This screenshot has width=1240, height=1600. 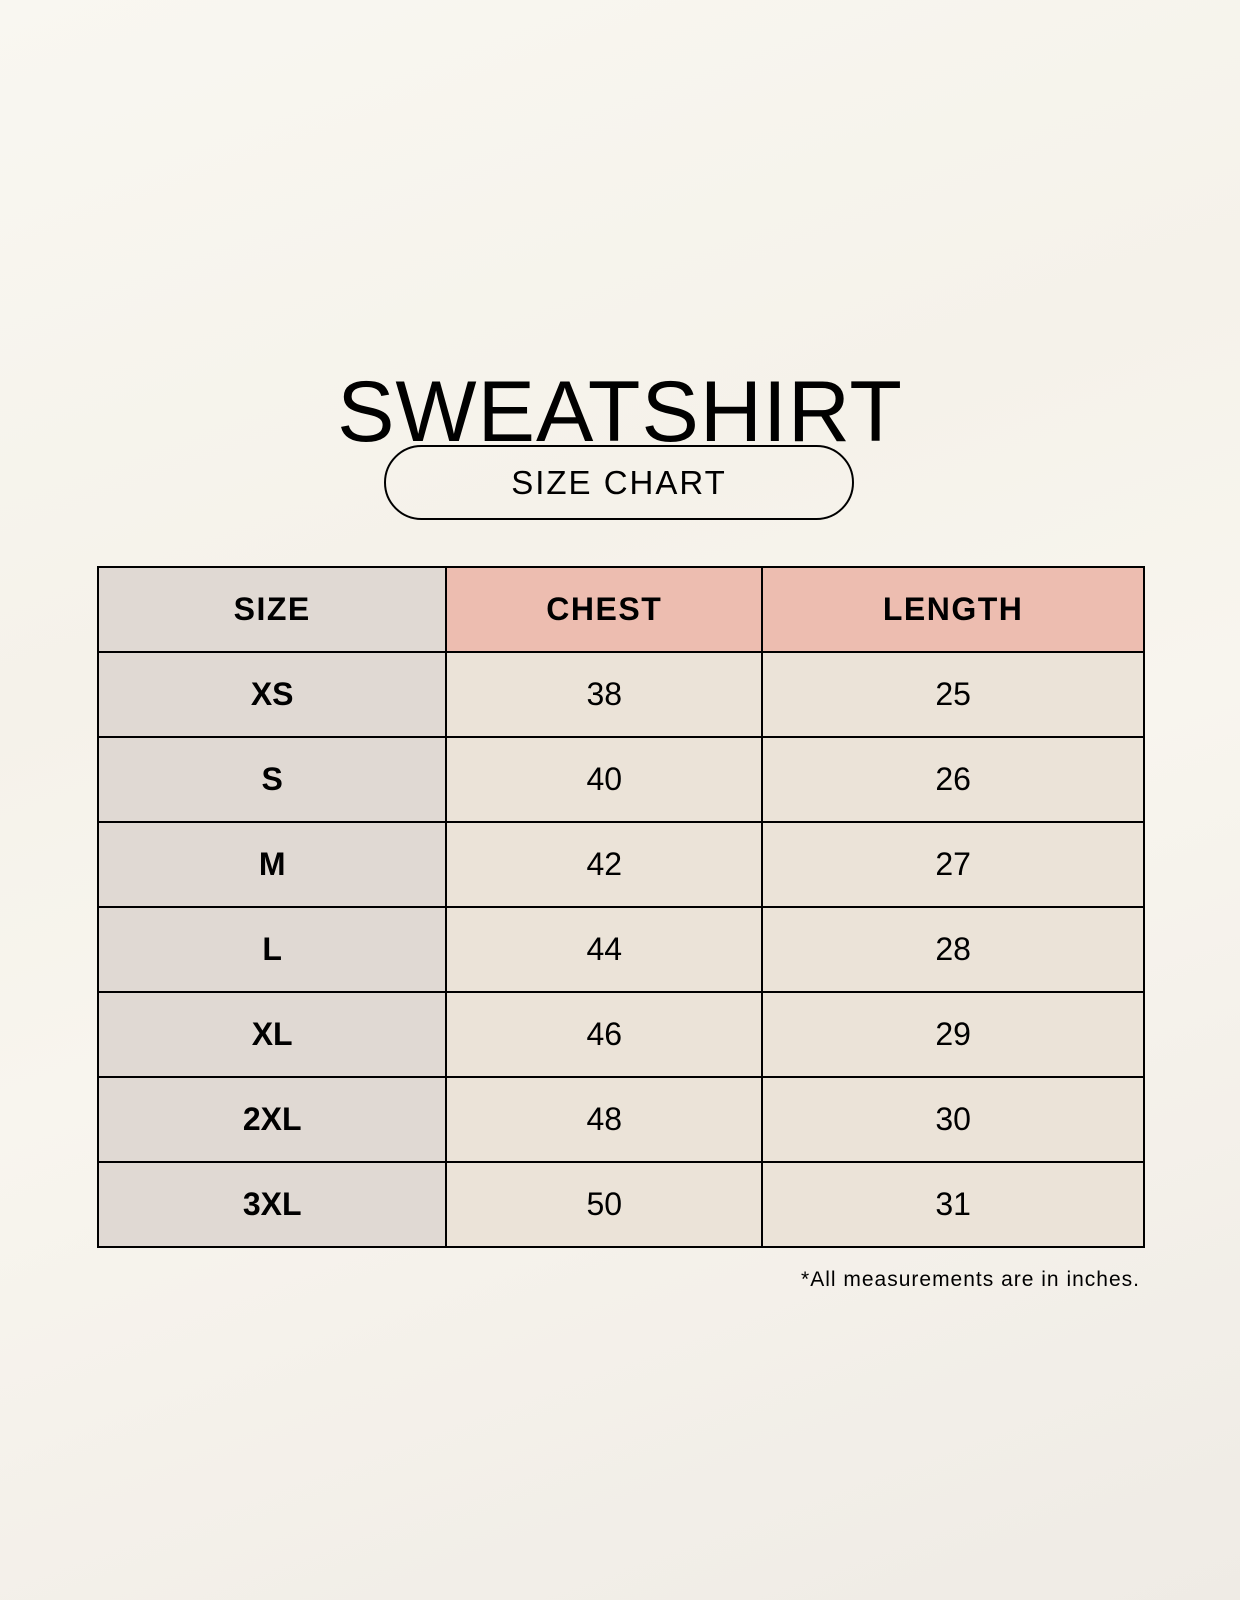 I want to click on table-row: M 42 27, so click(x=620, y=864).